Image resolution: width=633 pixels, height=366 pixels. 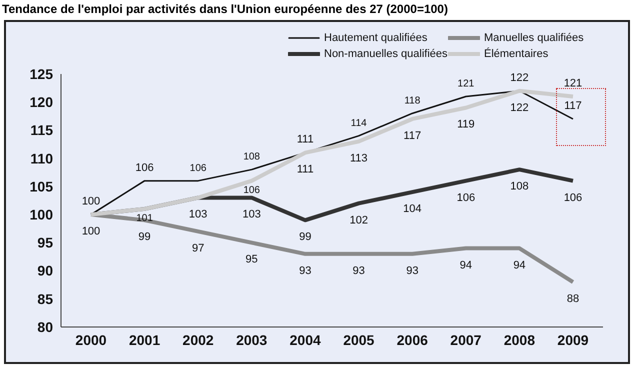 I want to click on y-tick-label: 95, so click(x=45, y=242).